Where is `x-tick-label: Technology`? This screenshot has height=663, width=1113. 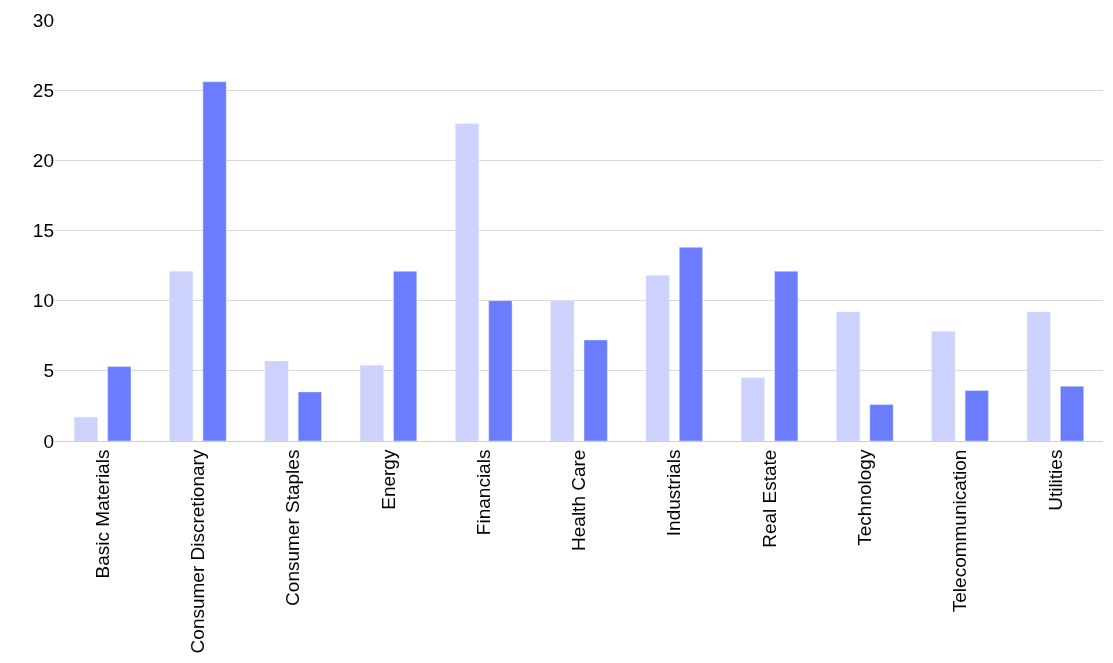 x-tick-label: Technology is located at coordinates (864, 497).